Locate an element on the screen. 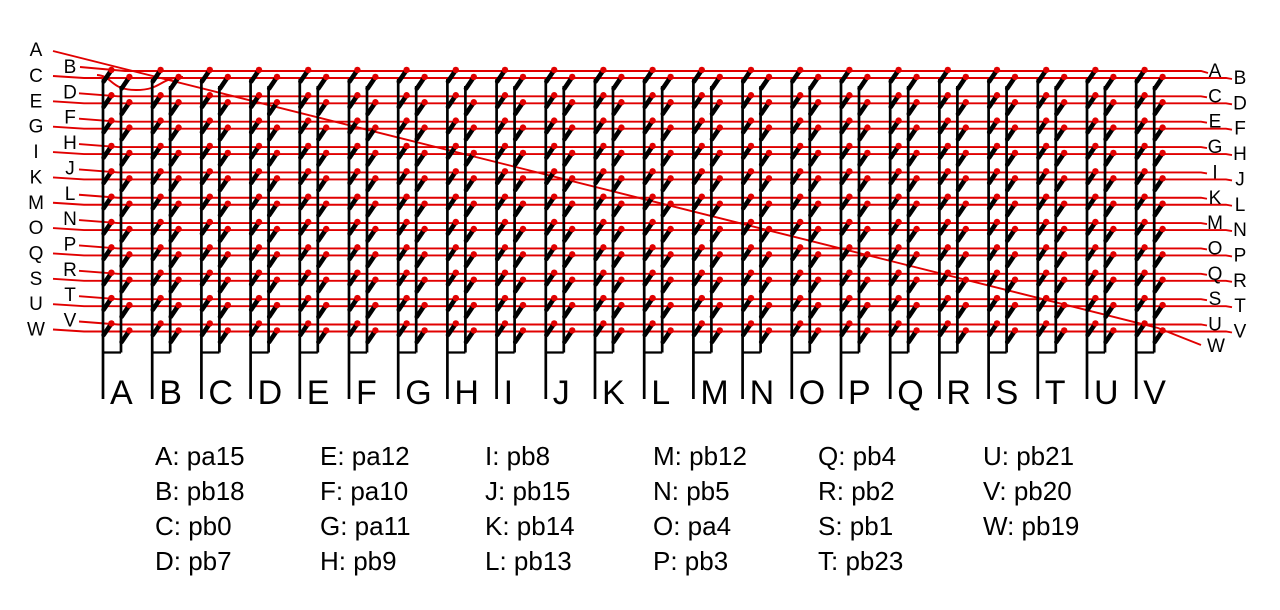 The height and width of the screenshot is (610, 1280). column-label: F is located at coordinates (366, 393).